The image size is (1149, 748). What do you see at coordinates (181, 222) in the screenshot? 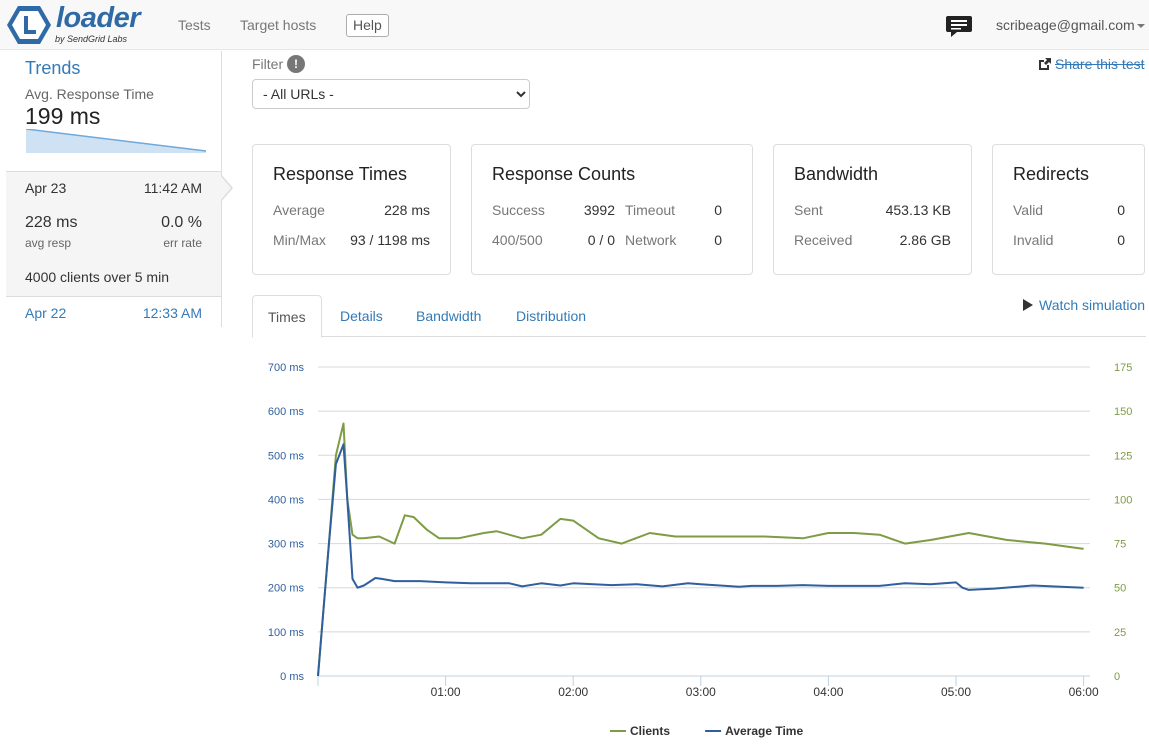
I see `err-rate-value: 0.0 %` at bounding box center [181, 222].